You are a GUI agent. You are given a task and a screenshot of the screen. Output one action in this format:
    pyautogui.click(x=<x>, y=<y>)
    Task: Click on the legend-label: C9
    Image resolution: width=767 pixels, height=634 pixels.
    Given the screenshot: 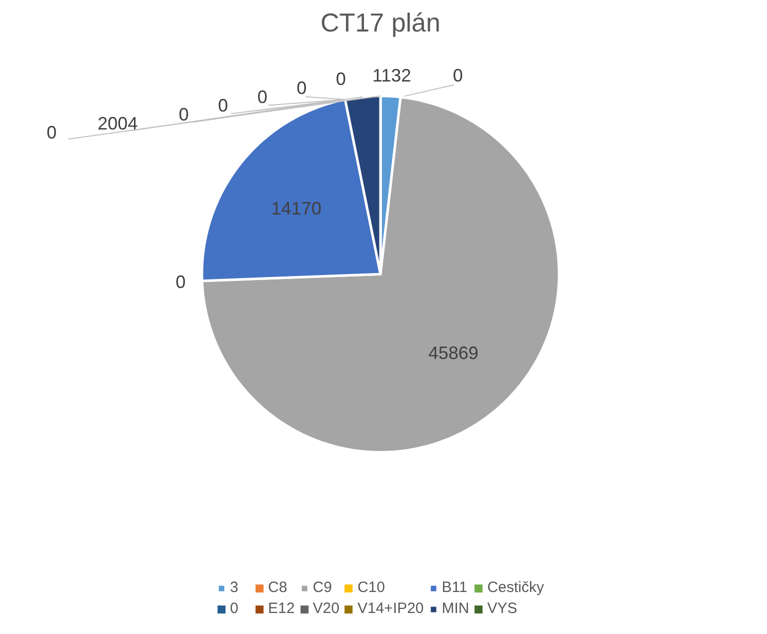 What is the action you would take?
    pyautogui.click(x=322, y=587)
    